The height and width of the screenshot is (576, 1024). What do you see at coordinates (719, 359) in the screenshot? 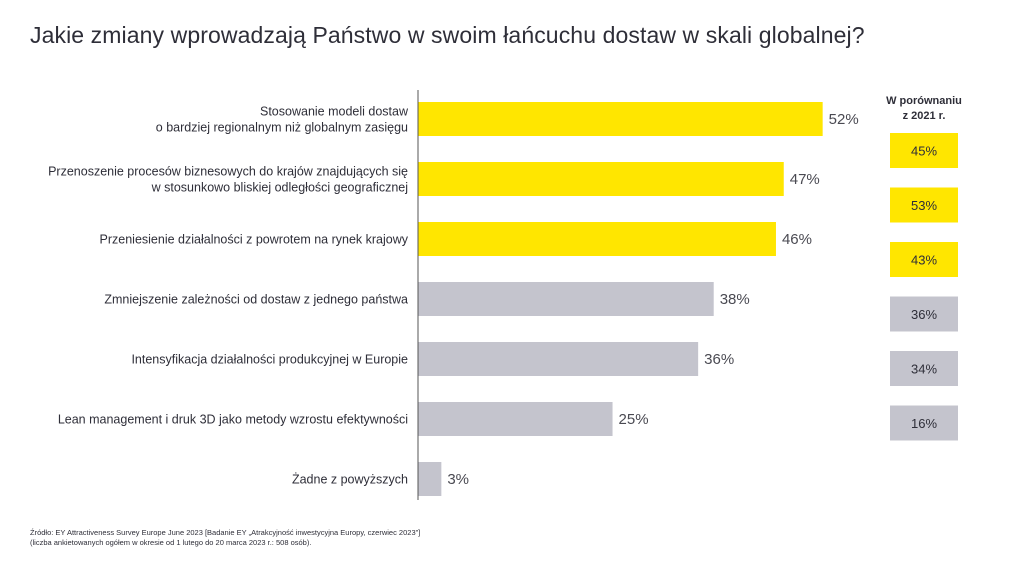
I see `bar-value-label-4: 36%` at bounding box center [719, 359].